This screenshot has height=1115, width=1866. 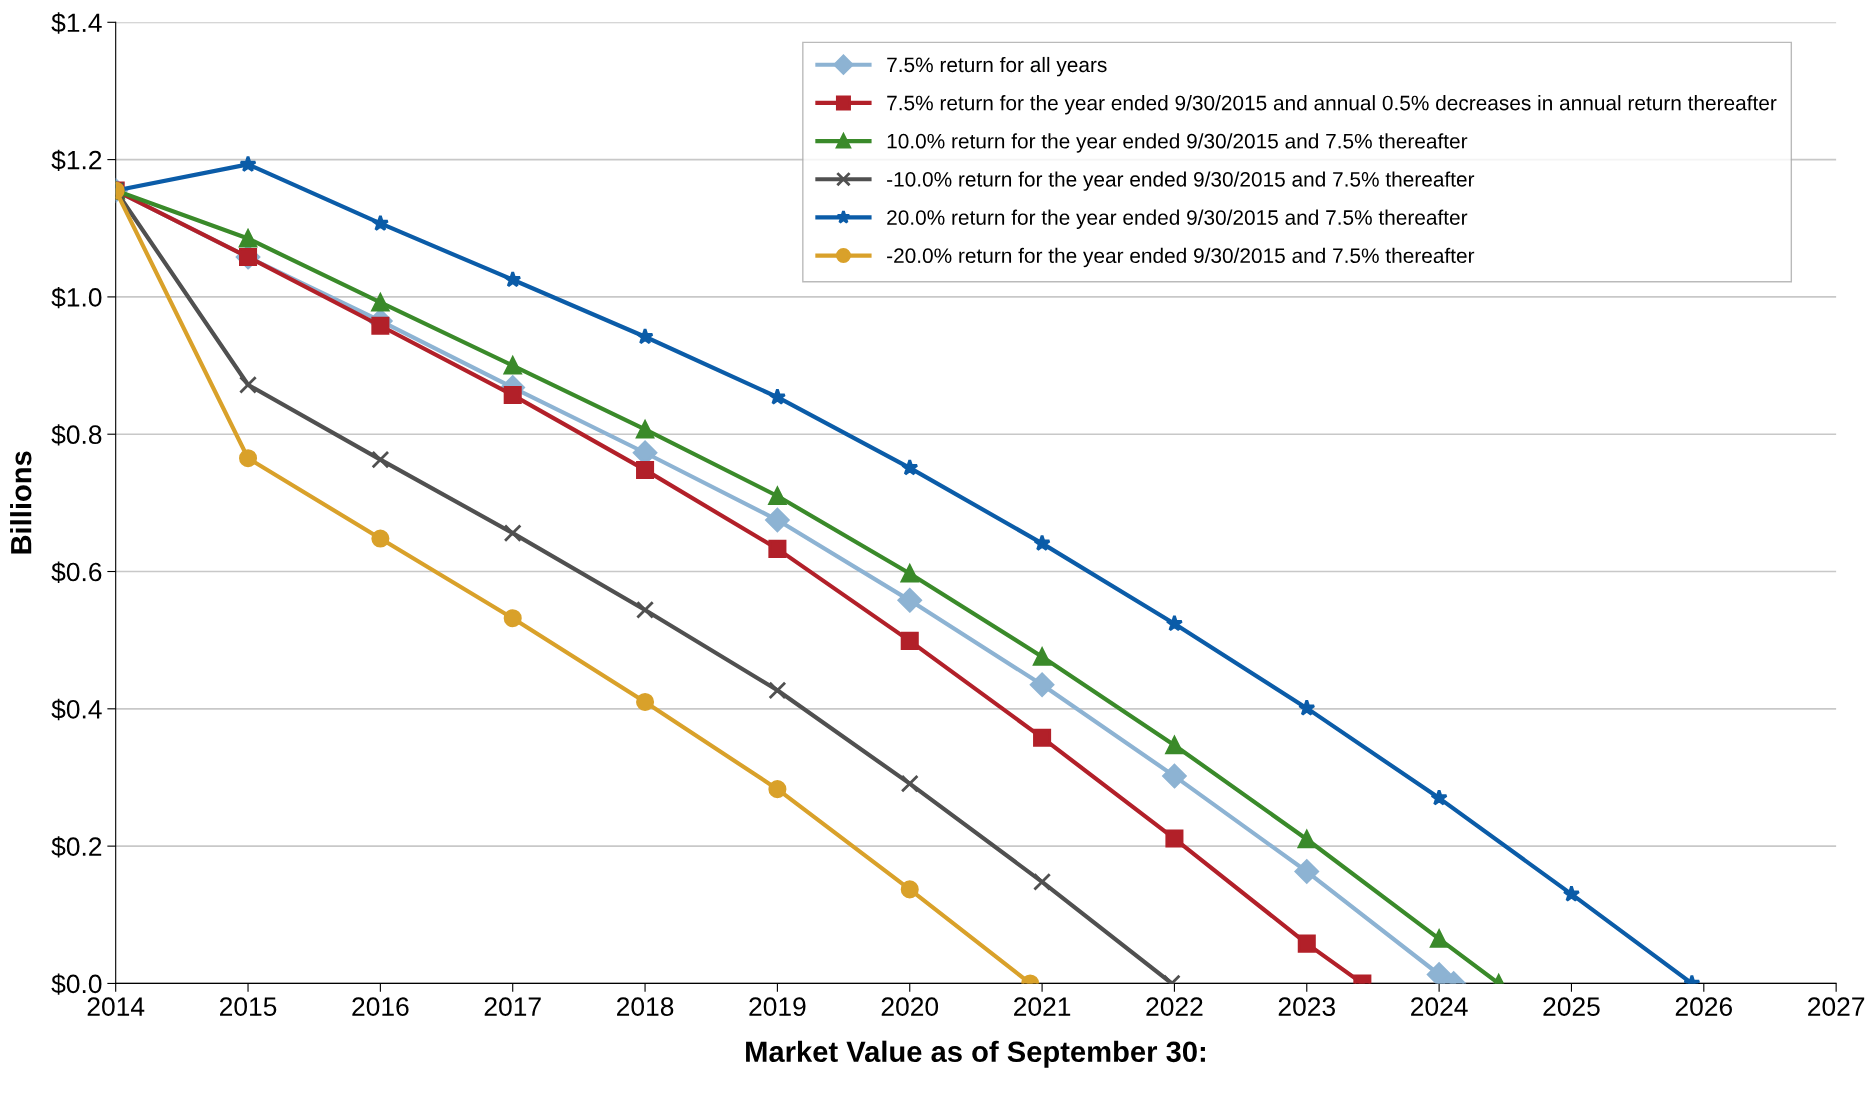 What do you see at coordinates (116, 1007) in the screenshot?
I see `x-tick-label: 2014` at bounding box center [116, 1007].